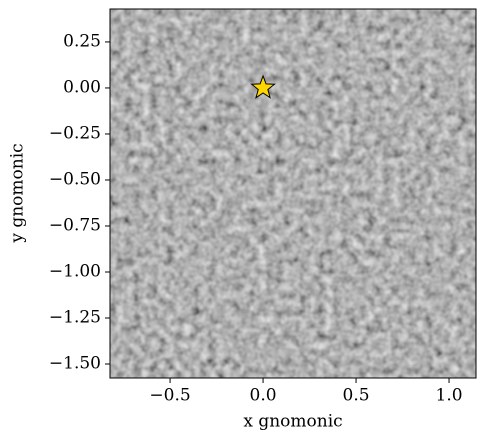  What do you see at coordinates (356, 396) in the screenshot?
I see `x-tick-label: 0.5` at bounding box center [356, 396].